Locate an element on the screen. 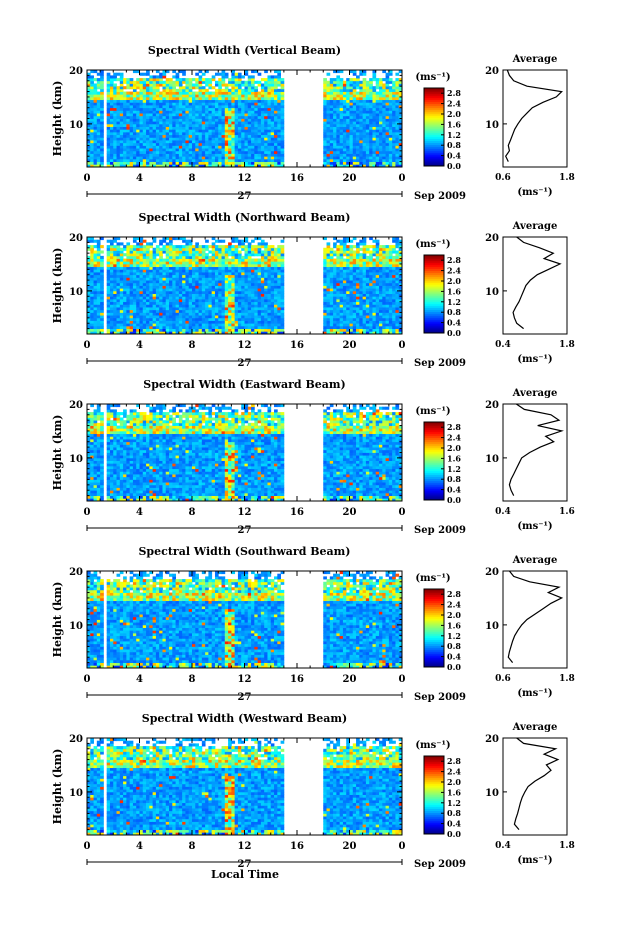  colorbar-tick-label: 1.2 is located at coordinates (454, 135).